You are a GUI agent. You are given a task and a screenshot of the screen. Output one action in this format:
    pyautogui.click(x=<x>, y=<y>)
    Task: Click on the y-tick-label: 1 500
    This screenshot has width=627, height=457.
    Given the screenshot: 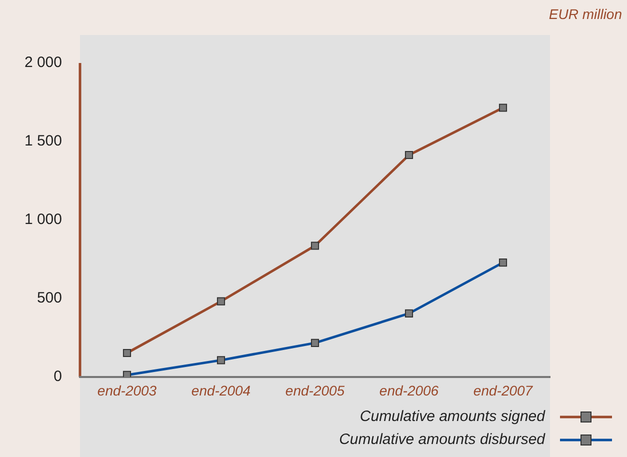 What is the action you would take?
    pyautogui.click(x=43, y=141)
    